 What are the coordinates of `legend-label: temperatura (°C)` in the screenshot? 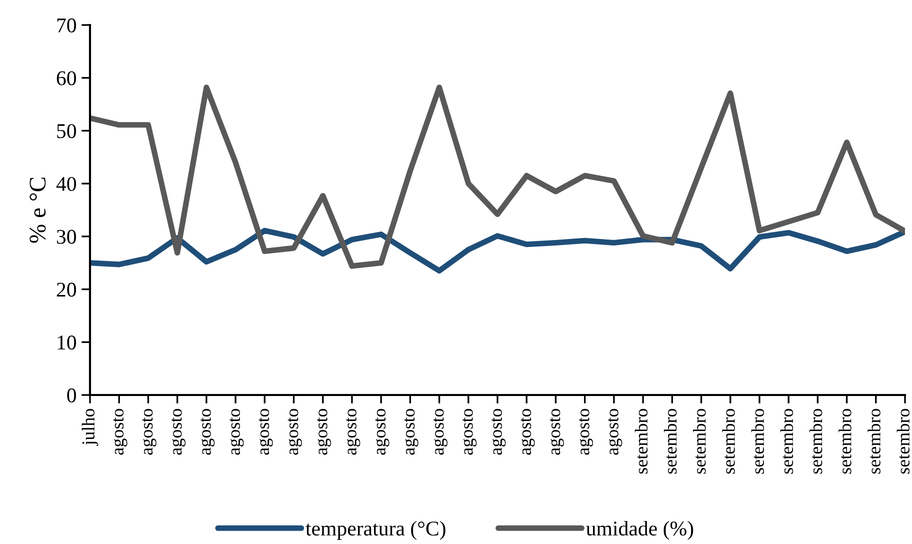 It's located at (376, 530).